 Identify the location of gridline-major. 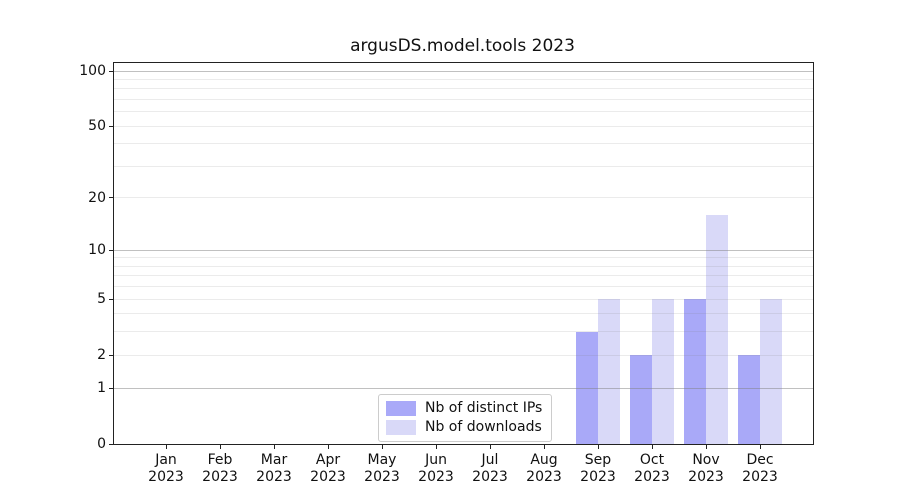
(463, 71).